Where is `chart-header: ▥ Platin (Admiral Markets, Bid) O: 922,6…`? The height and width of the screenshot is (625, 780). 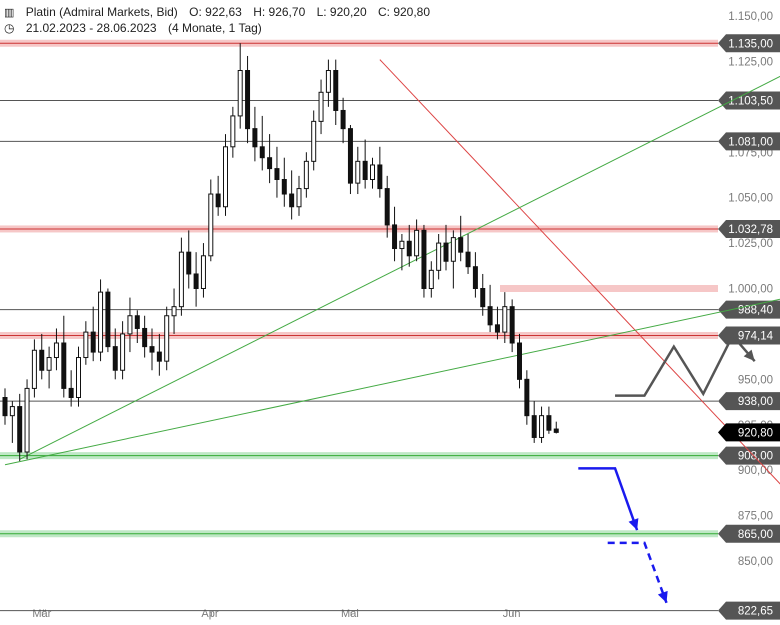
chart-header: ▥ Platin (Admiral Markets, Bid) O: 922,6… is located at coordinates (221, 12).